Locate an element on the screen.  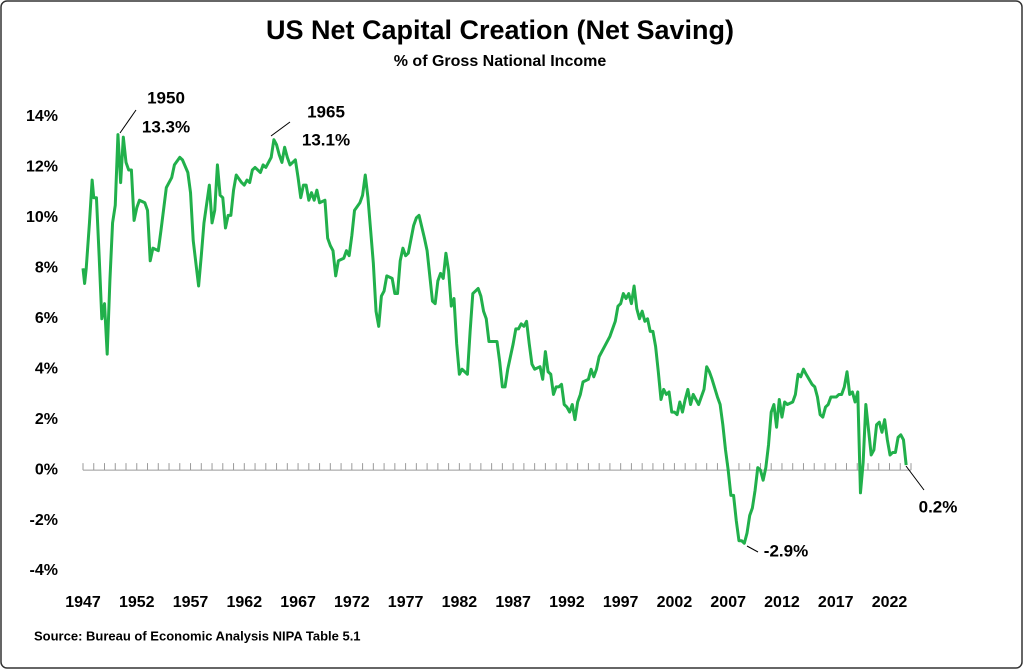
y-tick-label: -4% is located at coordinates (44, 570).